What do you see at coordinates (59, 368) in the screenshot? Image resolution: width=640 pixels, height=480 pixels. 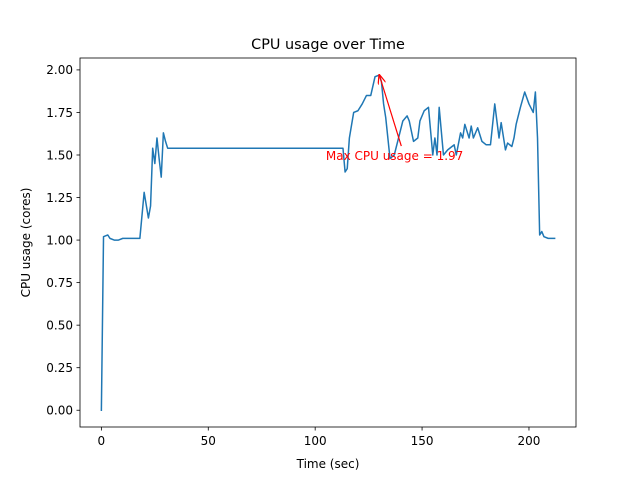 I see `y-tick-label: 0.25` at bounding box center [59, 368].